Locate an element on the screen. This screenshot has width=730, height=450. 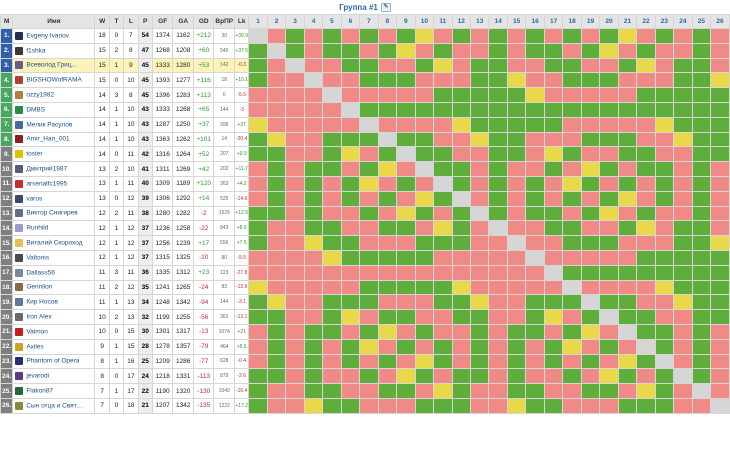
player-name: Flakon87 is located at coordinates (54, 391).